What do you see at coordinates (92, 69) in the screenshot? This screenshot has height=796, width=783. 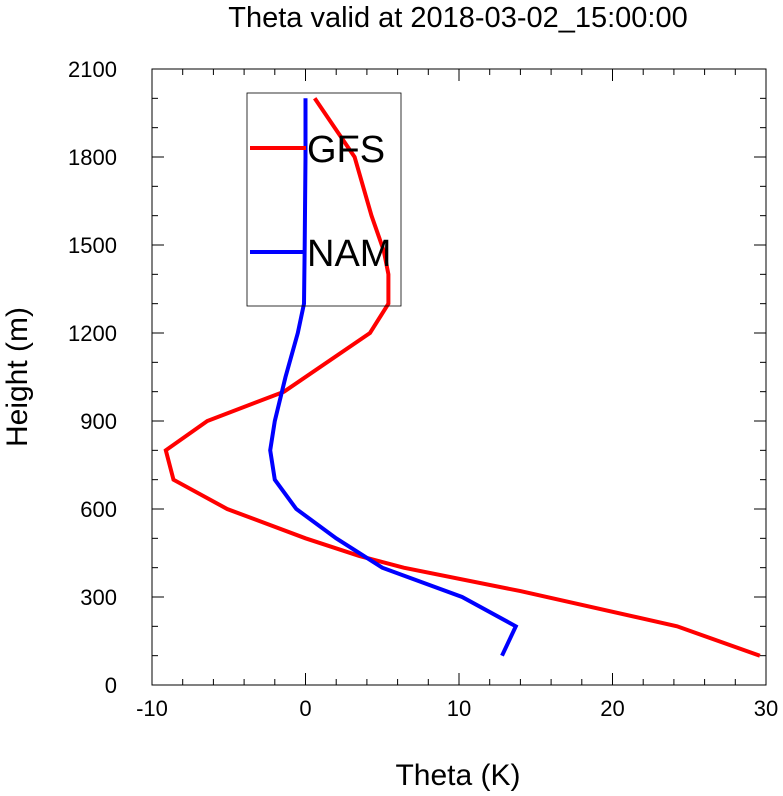 I see `y-tick-label: 2100` at bounding box center [92, 69].